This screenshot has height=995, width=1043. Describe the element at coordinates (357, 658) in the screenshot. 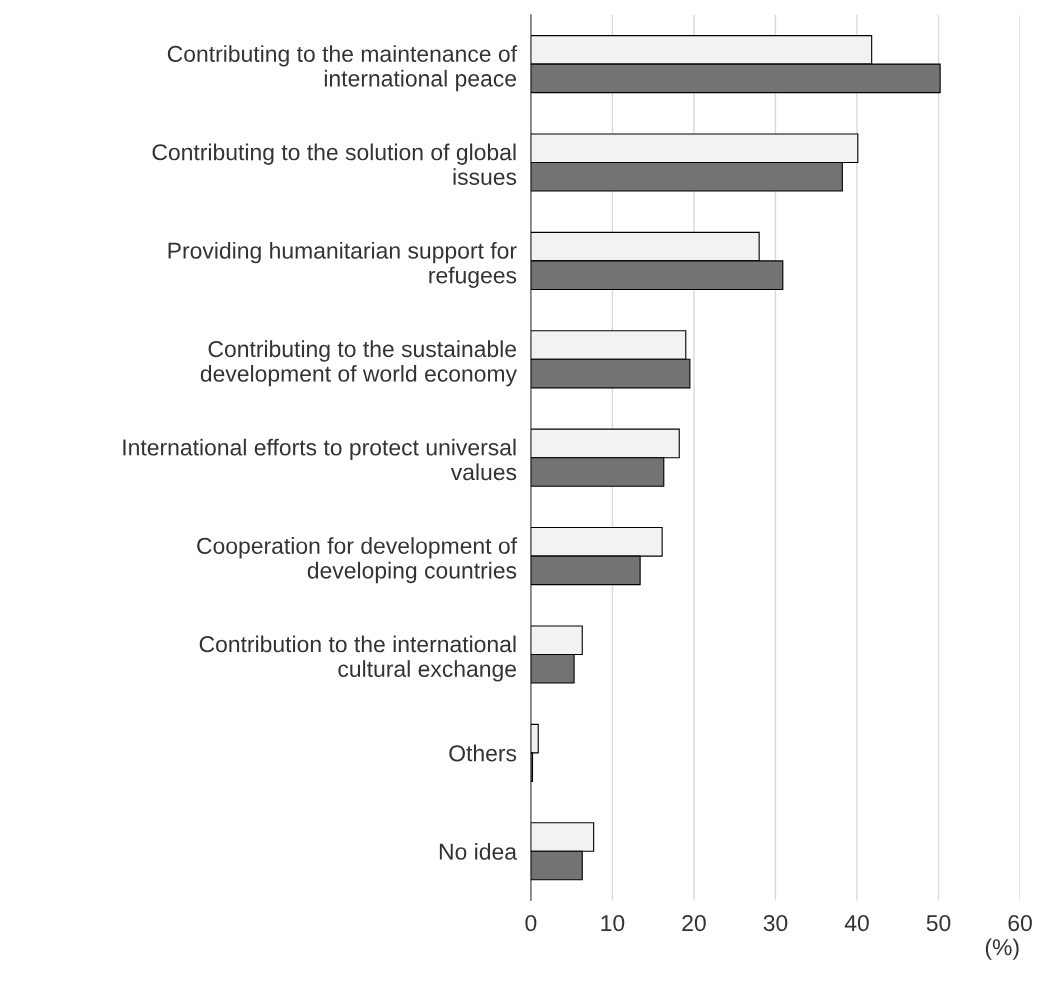

I see `y-tick-label: Contribution to the international cultural exchange` at that location.